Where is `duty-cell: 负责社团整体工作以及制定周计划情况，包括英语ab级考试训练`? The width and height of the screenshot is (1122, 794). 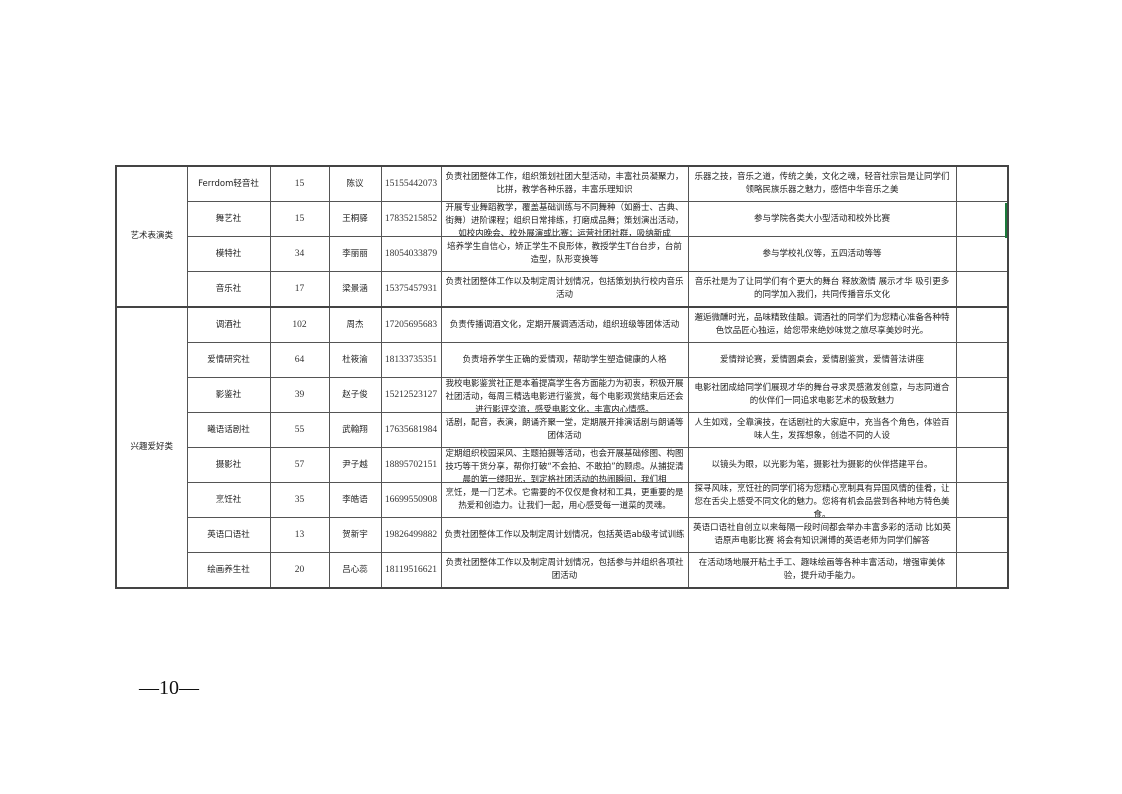 duty-cell: 负责社团整体工作以及制定周计划情况，包括英语ab级考试训练 is located at coordinates (564, 535).